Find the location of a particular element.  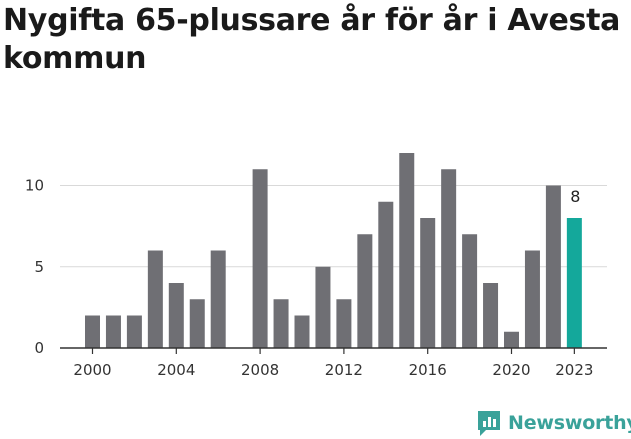

bar-2019 is located at coordinates (491, 315).